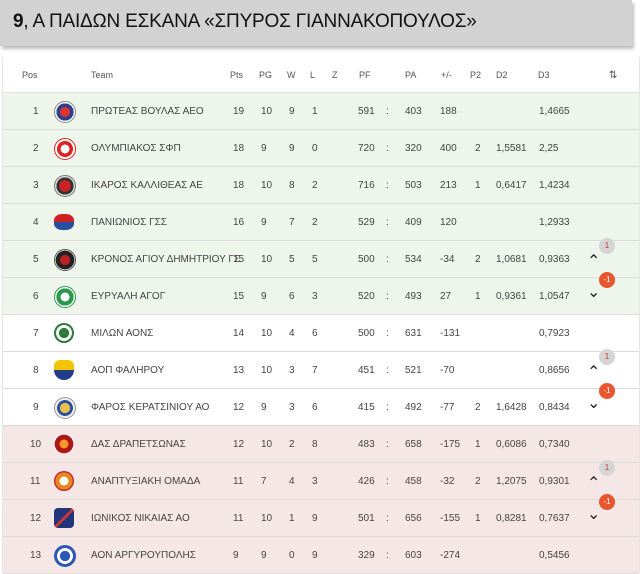 The width and height of the screenshot is (640, 574). I want to click on col-d3: D3, so click(544, 75).